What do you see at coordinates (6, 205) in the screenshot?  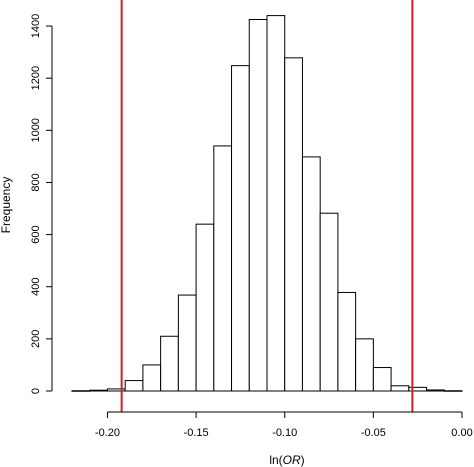 I see `y-axis-title: Frequency` at bounding box center [6, 205].